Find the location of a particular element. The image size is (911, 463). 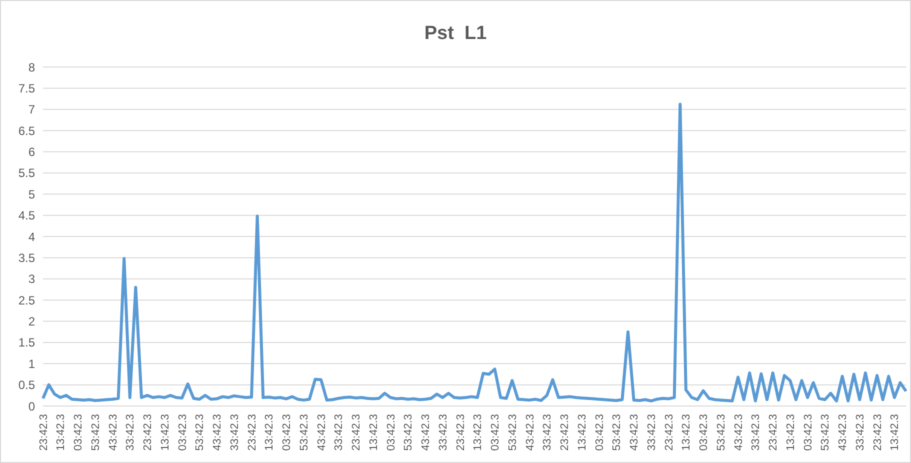

y-tick-label: 2 is located at coordinates (32, 321).